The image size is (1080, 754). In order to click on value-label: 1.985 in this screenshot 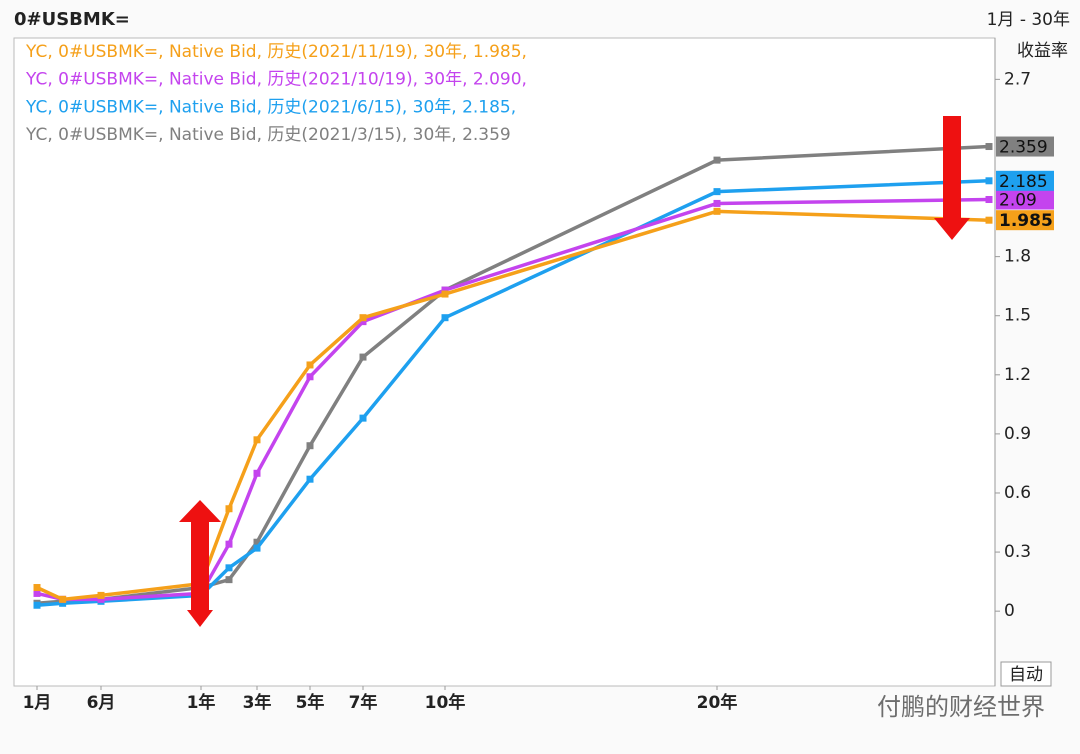, I will do `click(1026, 221)`.